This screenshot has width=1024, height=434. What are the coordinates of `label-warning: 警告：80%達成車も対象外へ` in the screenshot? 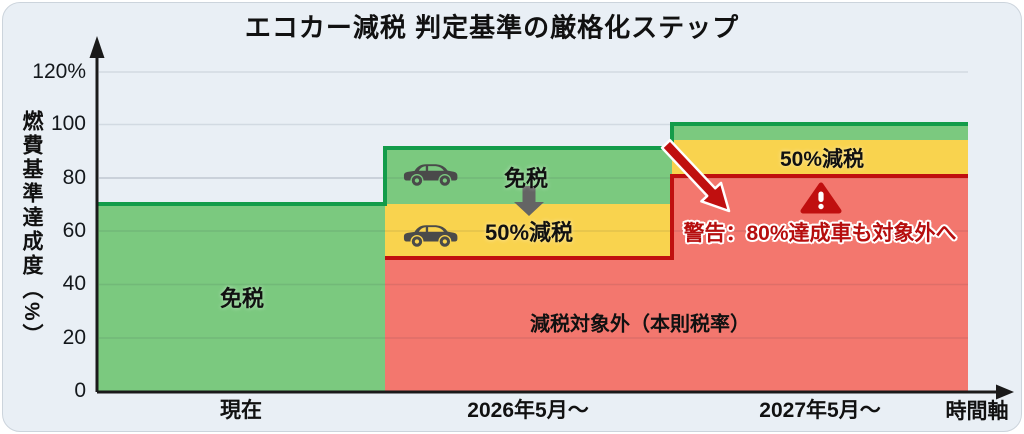 It's located at (820, 233).